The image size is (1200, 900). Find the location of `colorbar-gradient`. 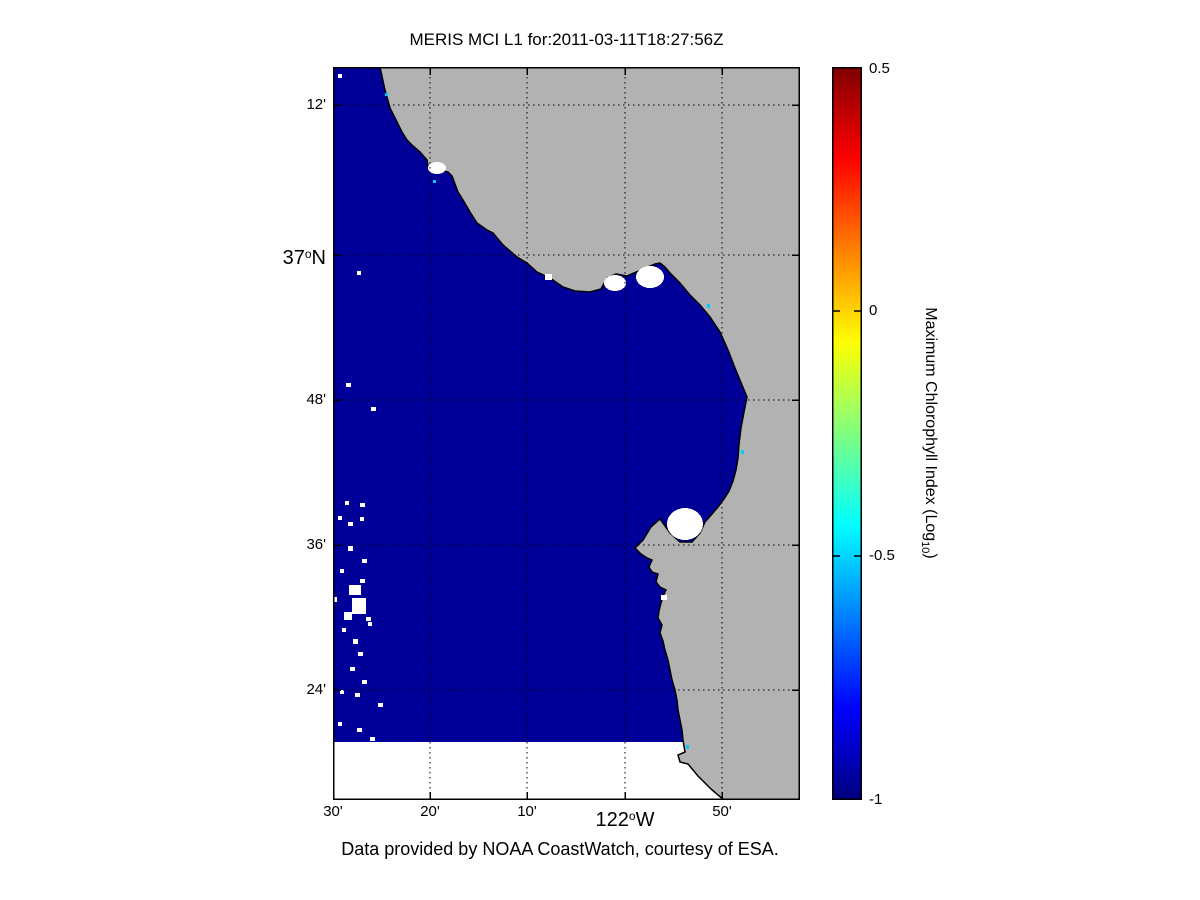

colorbar-gradient is located at coordinates (847, 433).